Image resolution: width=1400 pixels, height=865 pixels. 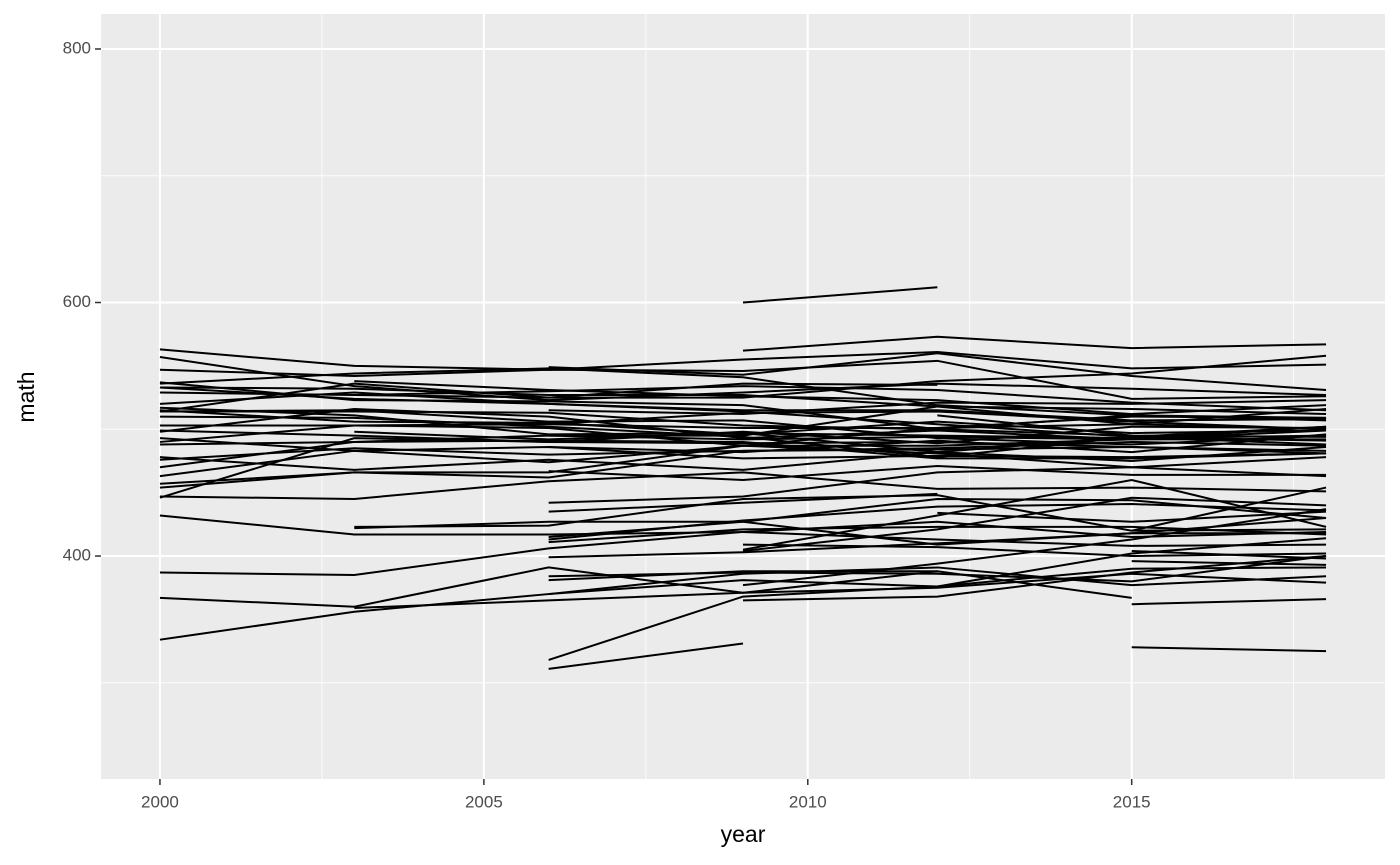 What do you see at coordinates (160, 801) in the screenshot?
I see `x-tick-label: 2000` at bounding box center [160, 801].